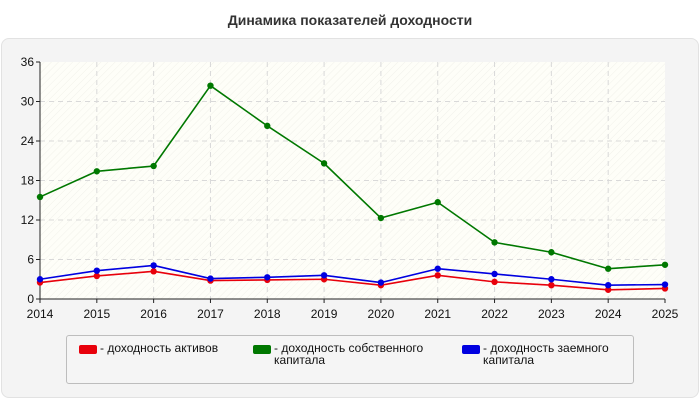 This screenshot has width=700, height=400. What do you see at coordinates (153, 265) in the screenshot?
I see `data-point-s2-2016` at bounding box center [153, 265].